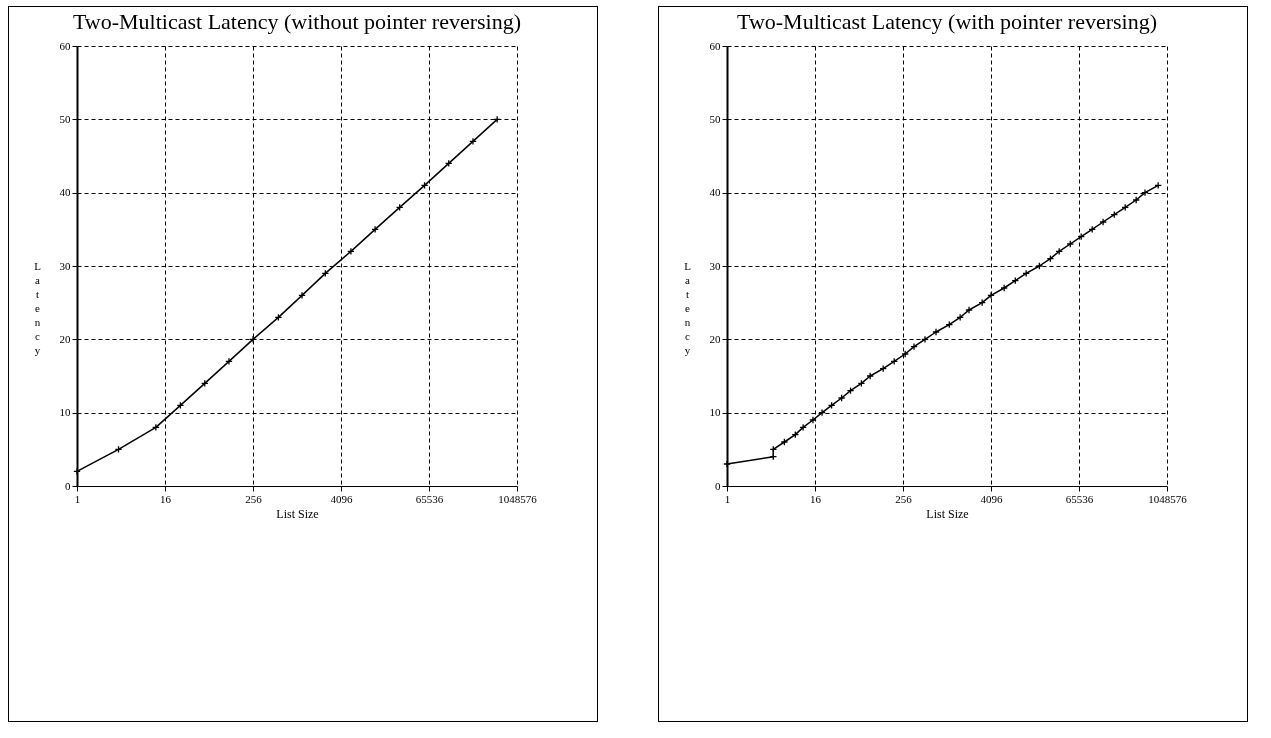 Image resolution: width=1271 pixels, height=738 pixels. Describe the element at coordinates (297, 21) in the screenshot. I see `chart-title: Two-Multicast Latency (without pointer reversing)` at that location.